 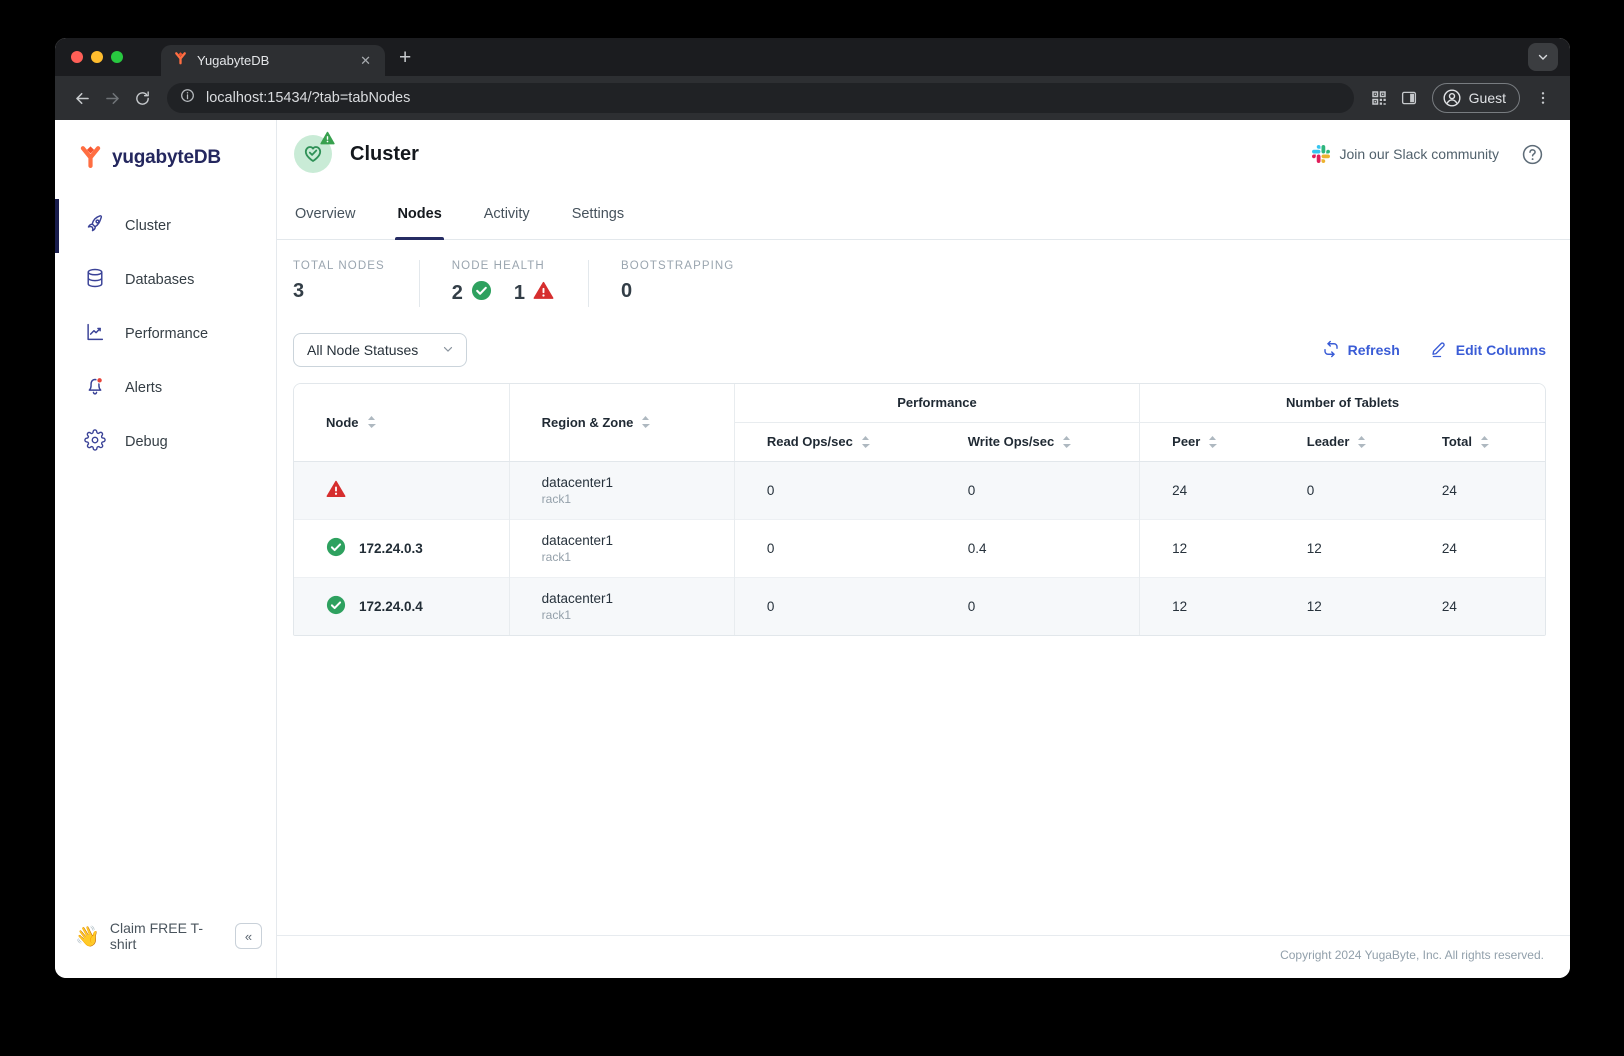 What do you see at coordinates (273, 60) in the screenshot?
I see `browser-tab: YugabyteDB ✕` at bounding box center [273, 60].